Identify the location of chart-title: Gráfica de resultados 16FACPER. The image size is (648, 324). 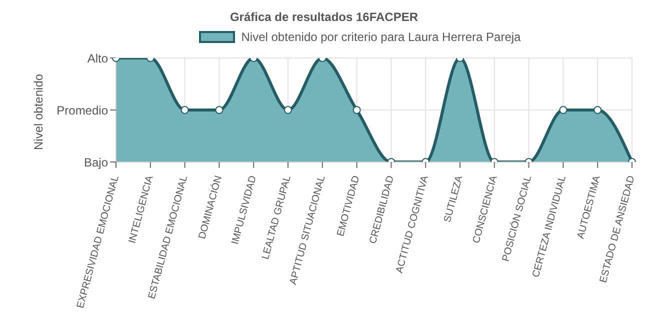
(324, 17).